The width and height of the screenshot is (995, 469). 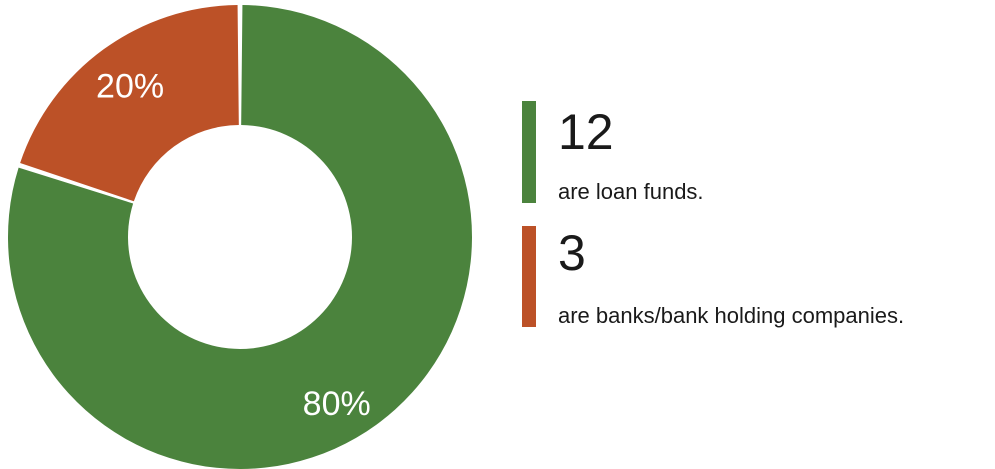 What do you see at coordinates (586, 132) in the screenshot?
I see `legend-count: 12` at bounding box center [586, 132].